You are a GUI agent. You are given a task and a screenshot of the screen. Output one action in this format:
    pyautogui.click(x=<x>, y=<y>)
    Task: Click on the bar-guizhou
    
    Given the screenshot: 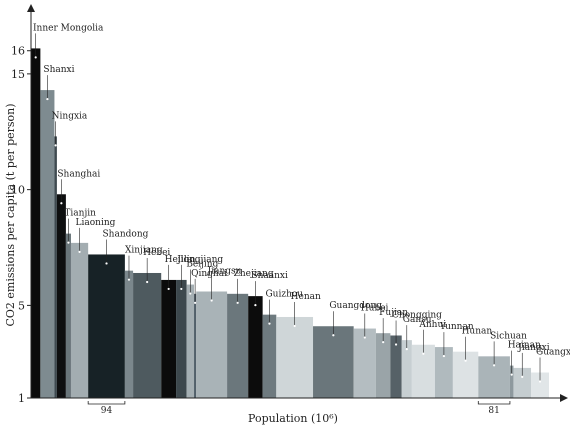 What is the action you would take?
    pyautogui.click(x=269, y=356)
    